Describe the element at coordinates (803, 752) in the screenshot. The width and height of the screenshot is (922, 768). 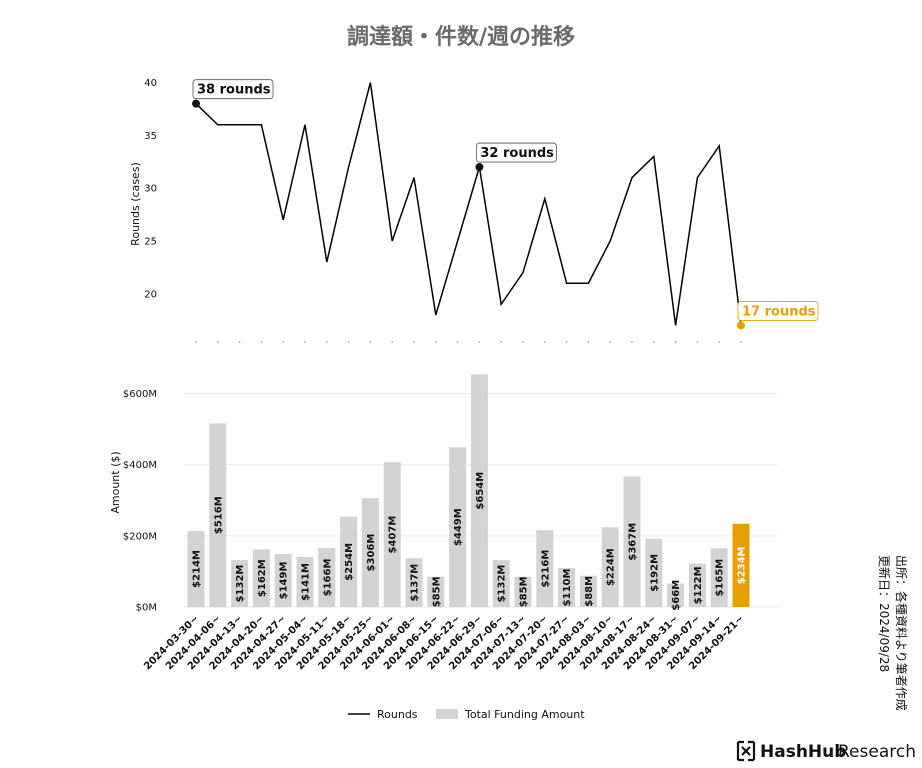
I see `brand-name: HashHub` at that location.